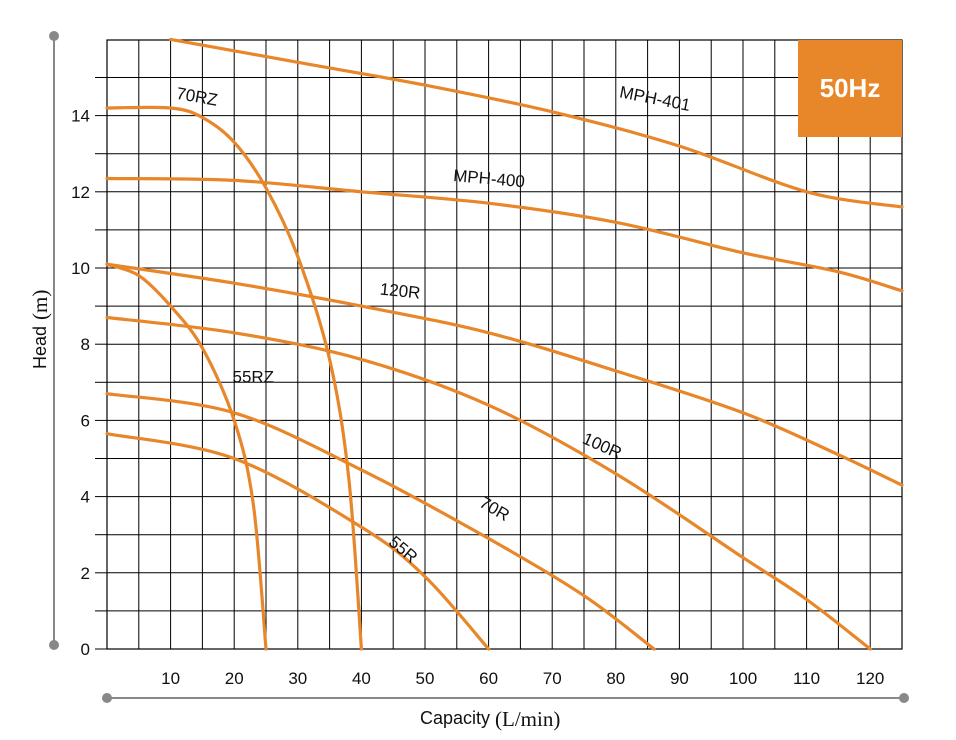 This screenshot has width=956, height=740. Describe the element at coordinates (527, 719) in the screenshot. I see `x-axis-unit: (L/min)` at that location.